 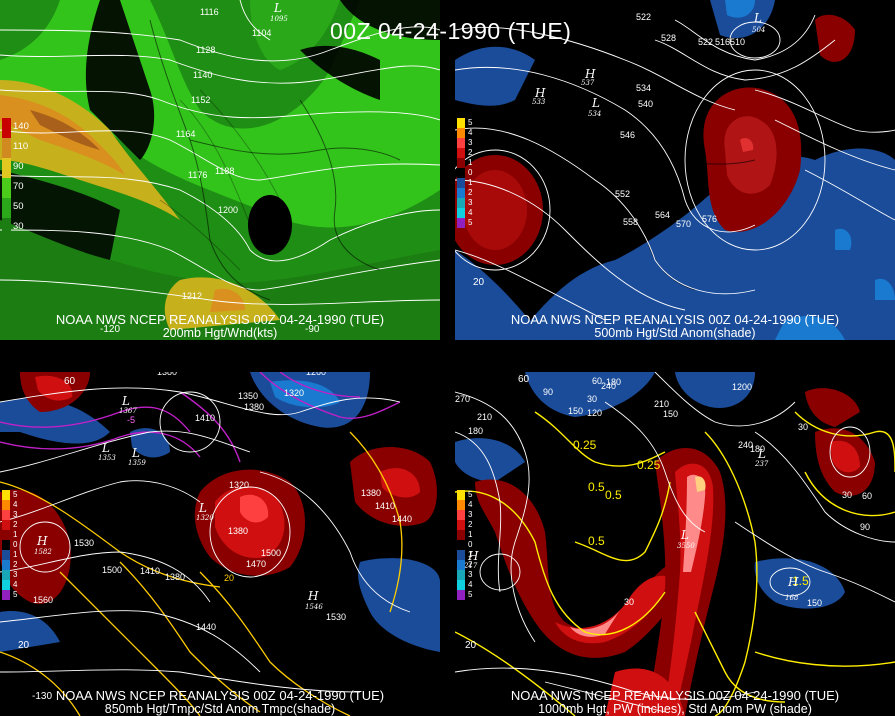 I want to click on contour-label: 552, so click(x=622, y=194).